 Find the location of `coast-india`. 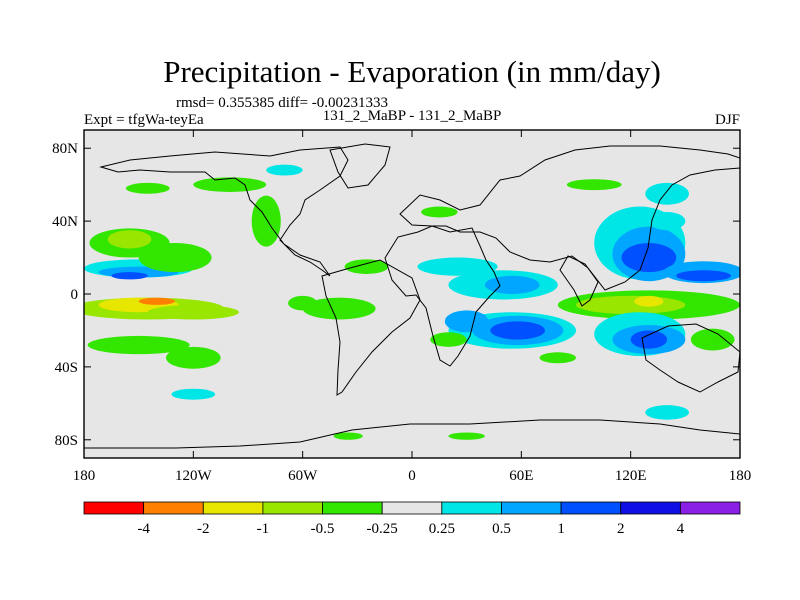

coast-india is located at coordinates (579, 281).